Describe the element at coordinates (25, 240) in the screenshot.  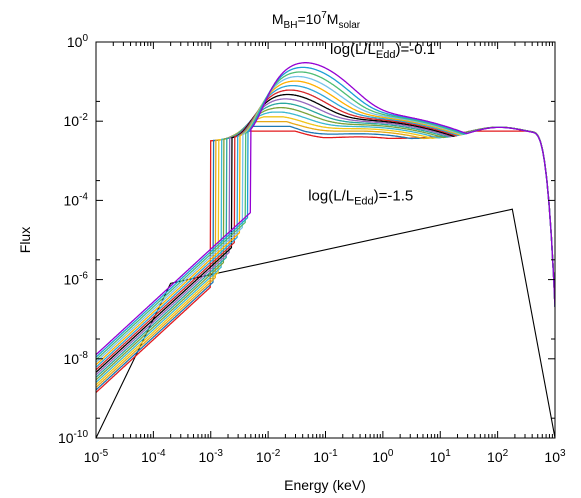
I see `y-axis-title: Flux` at that location.